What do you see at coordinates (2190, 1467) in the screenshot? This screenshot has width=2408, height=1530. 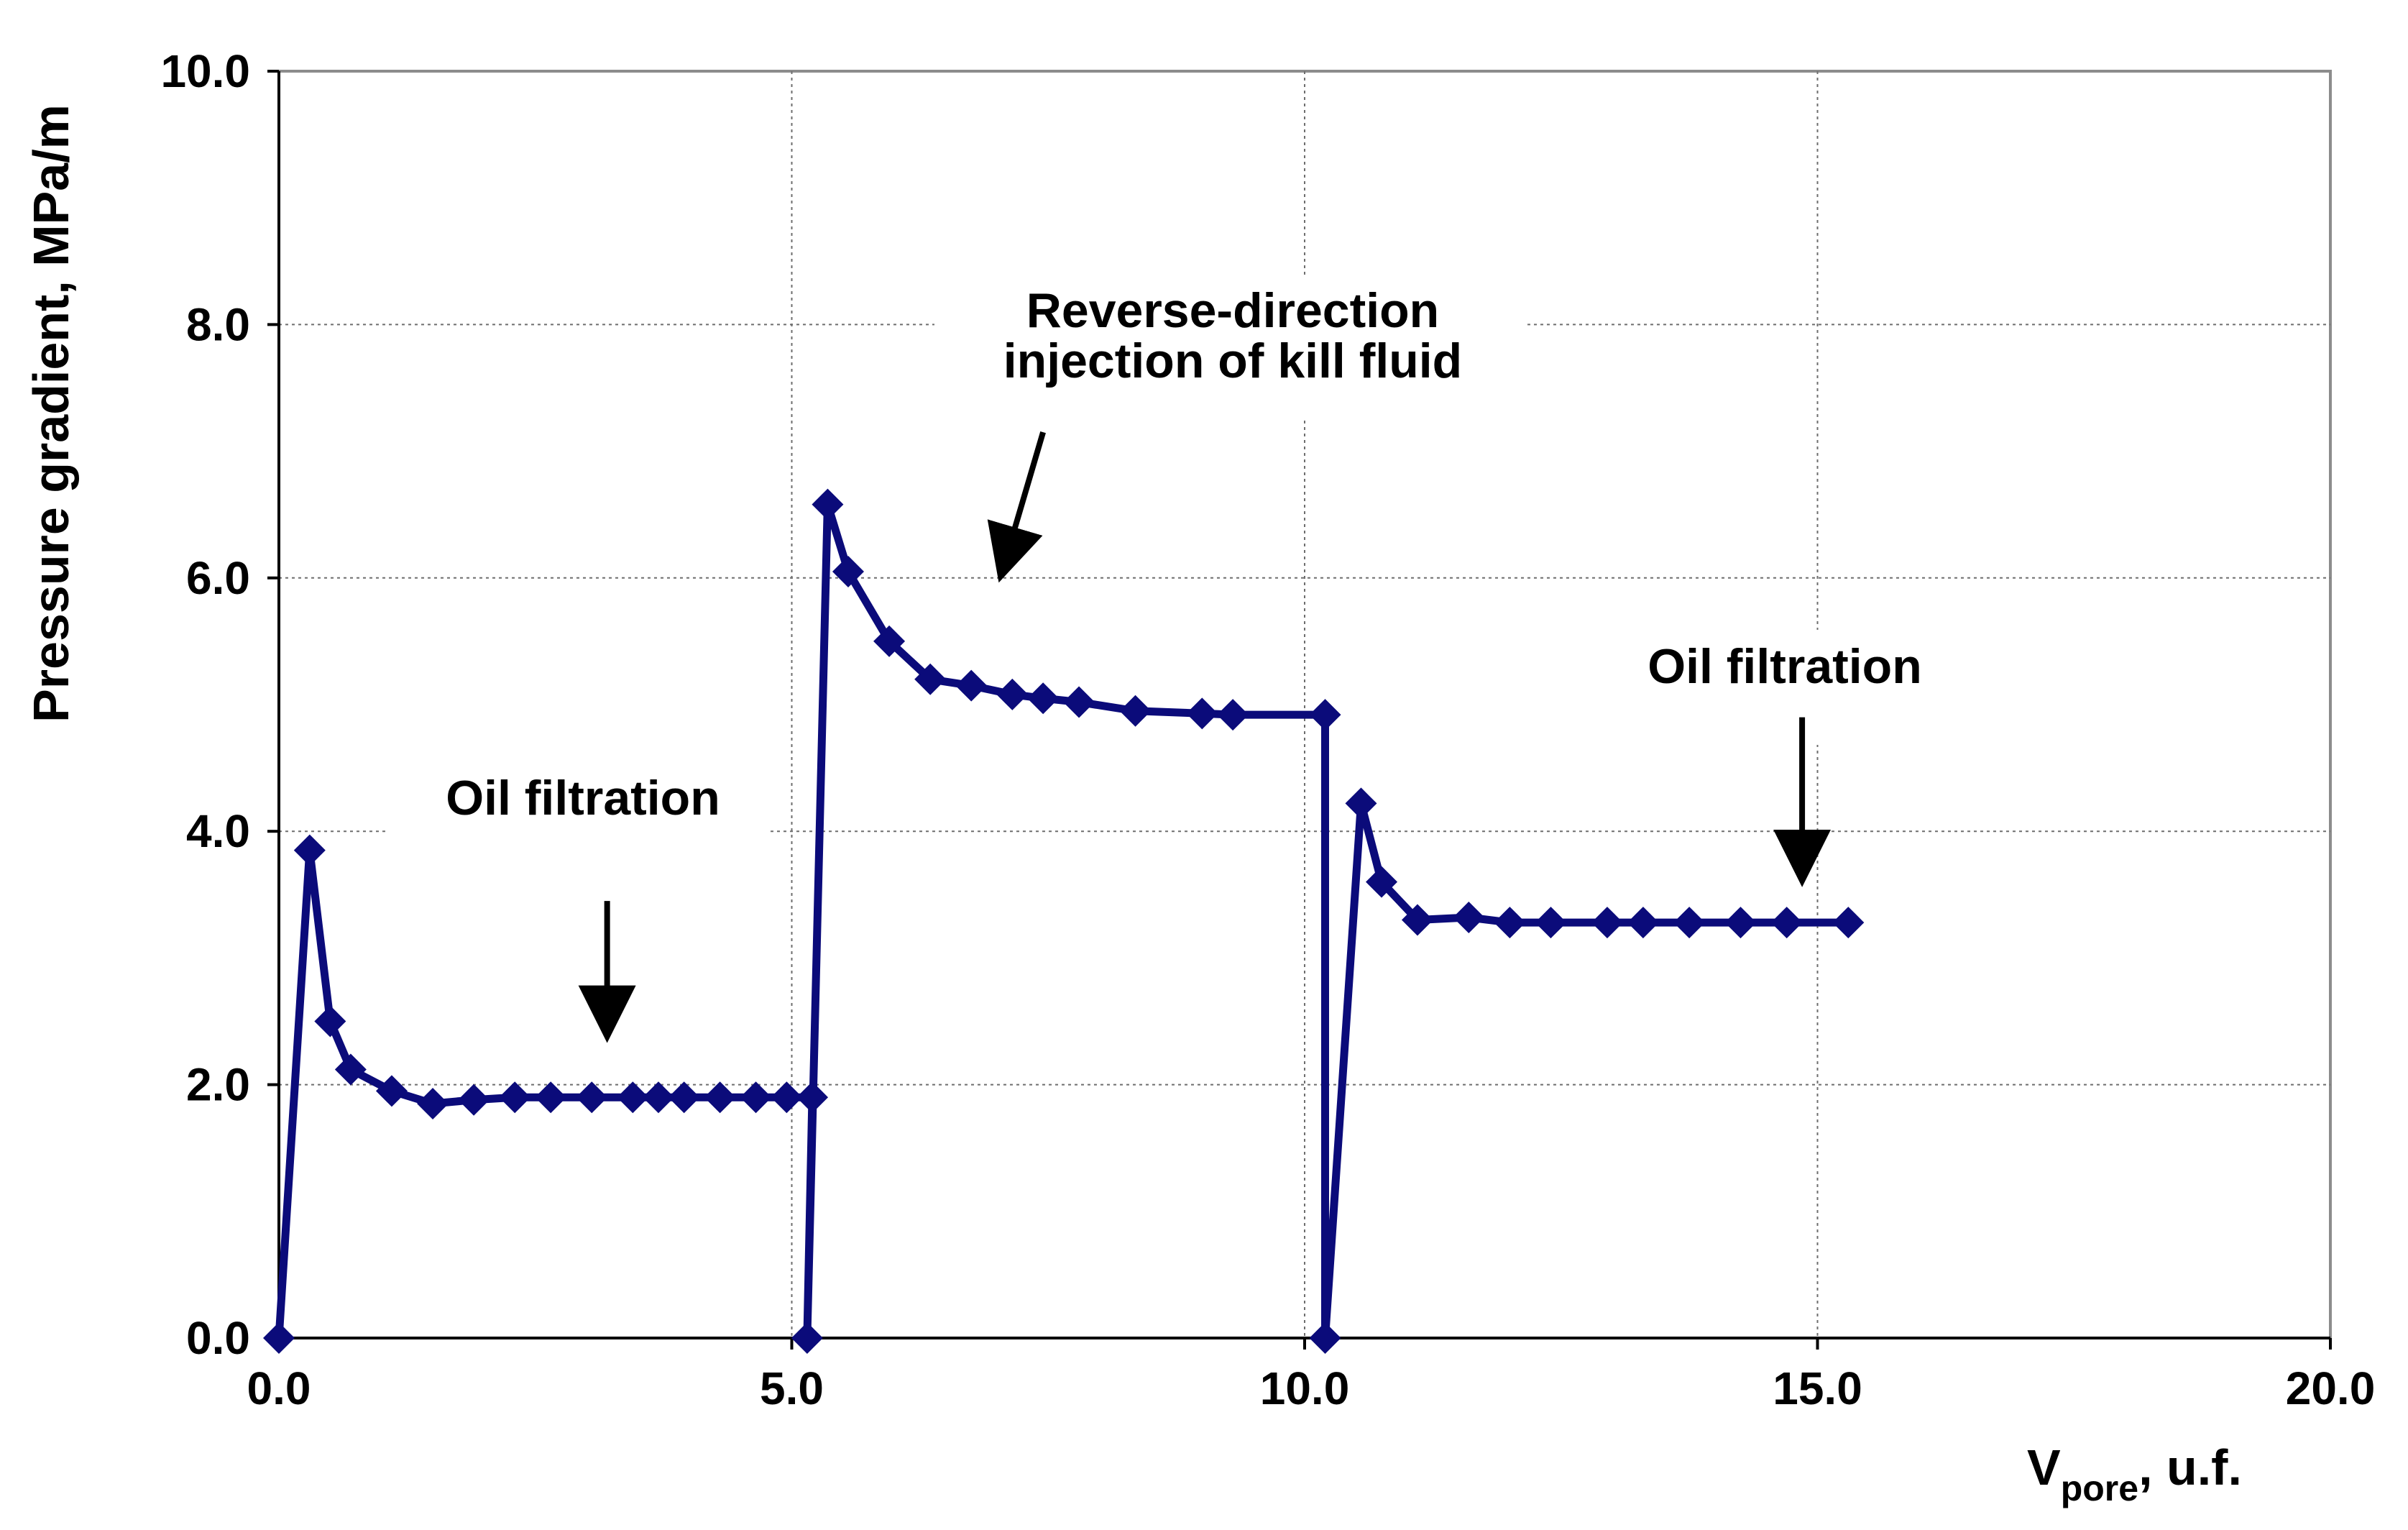 I see `x-axis-title-rest: , u.f.` at bounding box center [2190, 1467].